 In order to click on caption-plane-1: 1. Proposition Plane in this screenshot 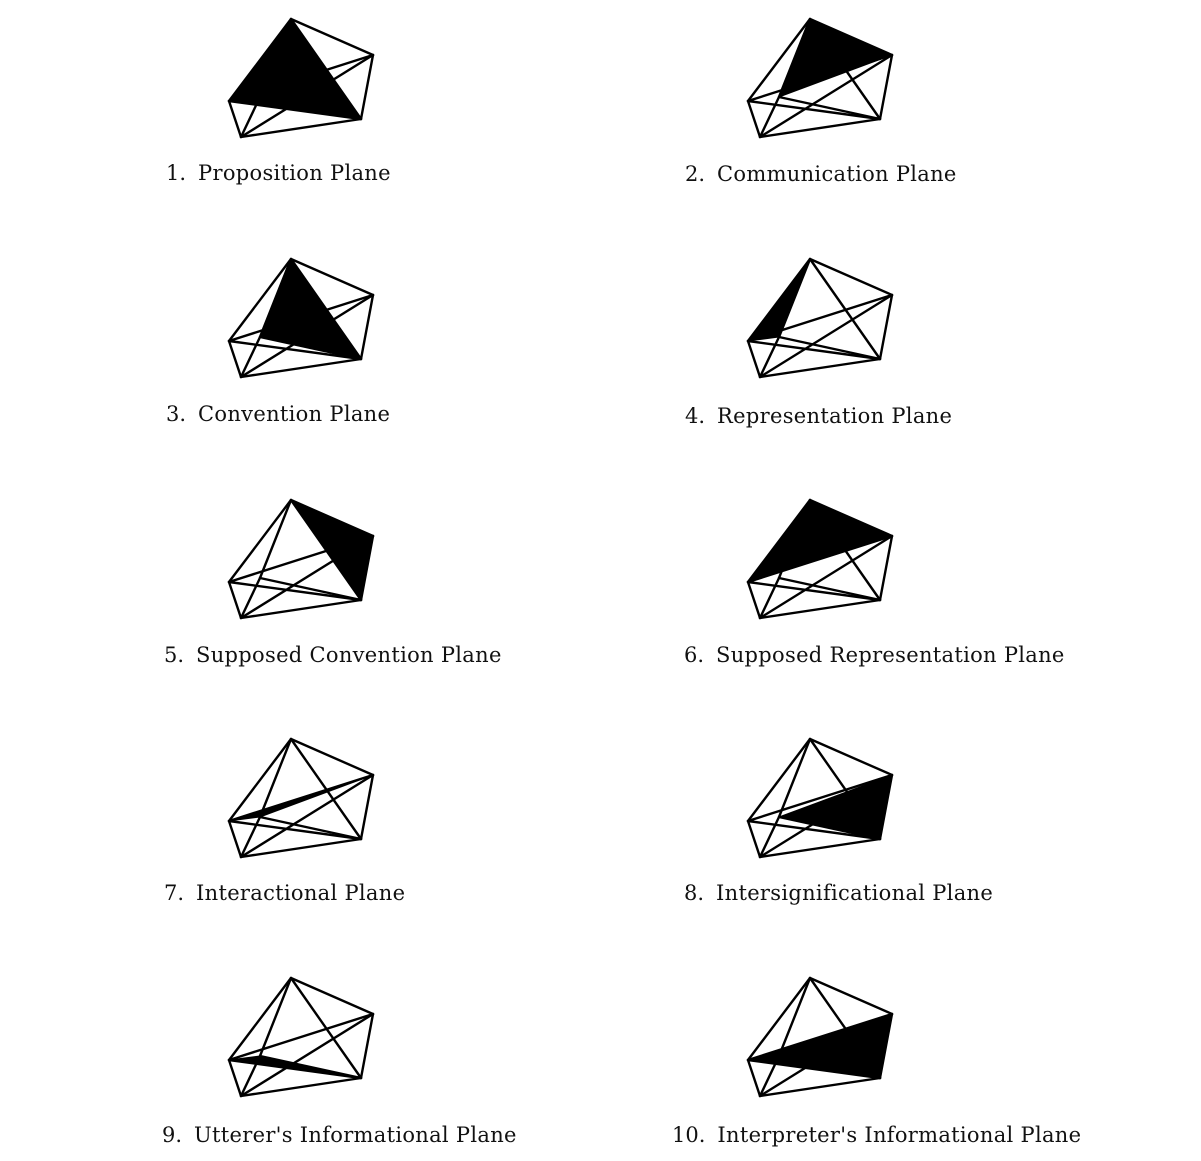, I will do `click(278, 173)`.